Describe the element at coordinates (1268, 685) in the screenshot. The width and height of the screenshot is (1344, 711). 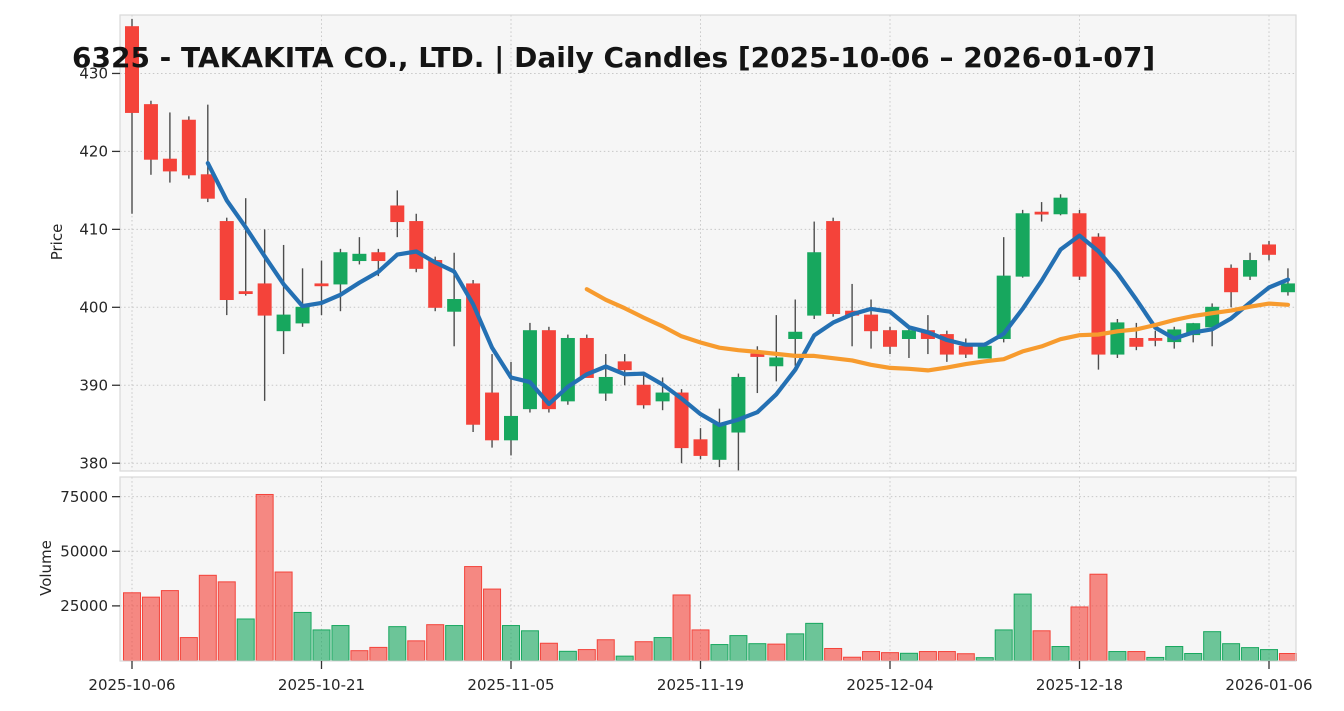
I see `date-tick-label: 2026-01-06` at that location.